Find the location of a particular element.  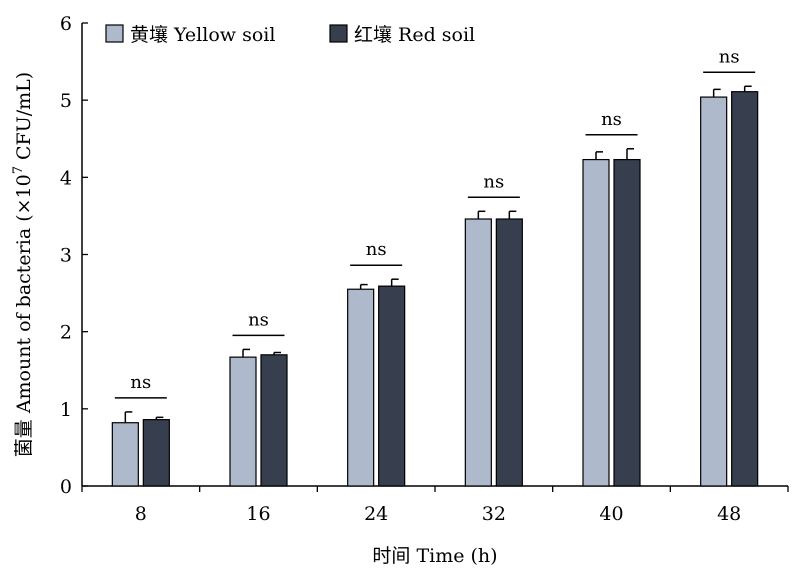

y-axis-title-superscript: 7 is located at coordinates (18, 170).